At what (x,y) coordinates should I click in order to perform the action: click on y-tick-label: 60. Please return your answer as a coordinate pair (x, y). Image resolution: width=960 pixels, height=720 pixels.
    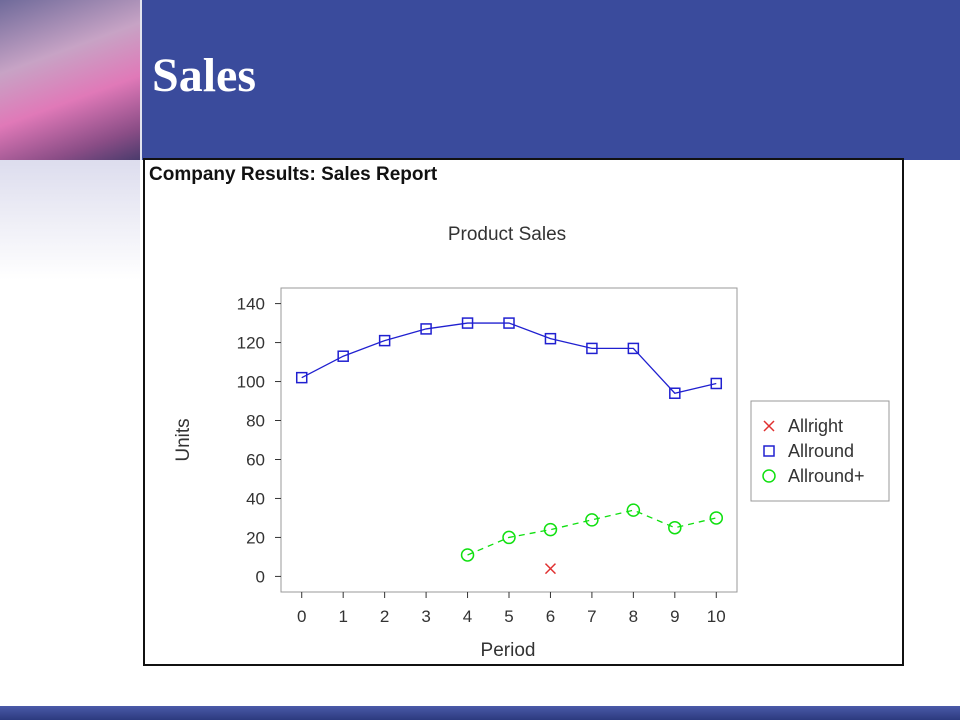
    Looking at the image, I should click on (255, 459).